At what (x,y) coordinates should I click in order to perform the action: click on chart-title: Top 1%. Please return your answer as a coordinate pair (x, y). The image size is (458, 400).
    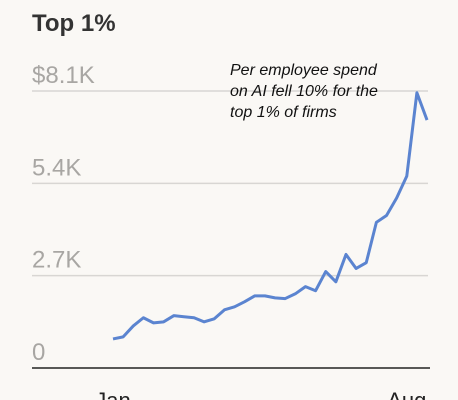
    Looking at the image, I should click on (74, 23).